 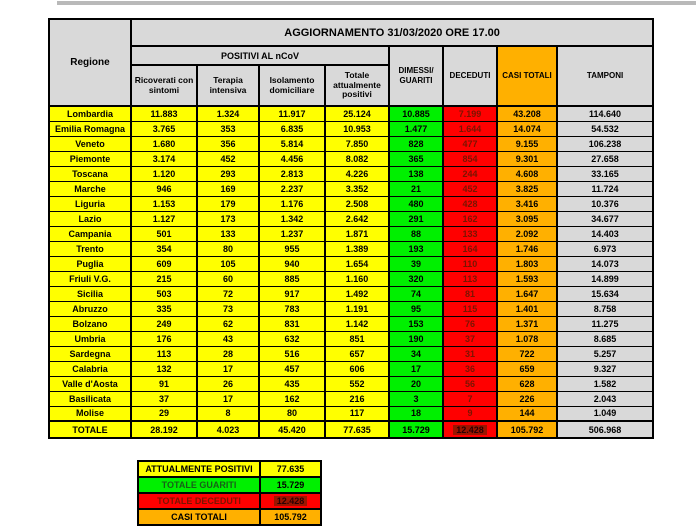 I want to click on attualmente-positivi-cell: 1.389, so click(x=357, y=248).